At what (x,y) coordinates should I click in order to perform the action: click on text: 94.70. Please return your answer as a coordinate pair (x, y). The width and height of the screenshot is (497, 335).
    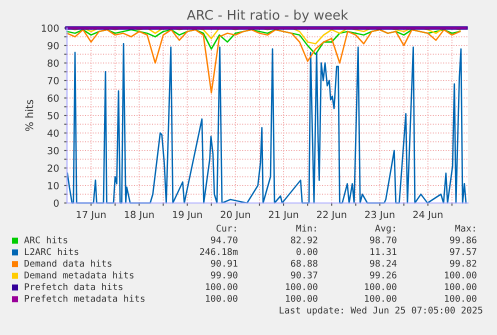
    Looking at the image, I should click on (224, 240).